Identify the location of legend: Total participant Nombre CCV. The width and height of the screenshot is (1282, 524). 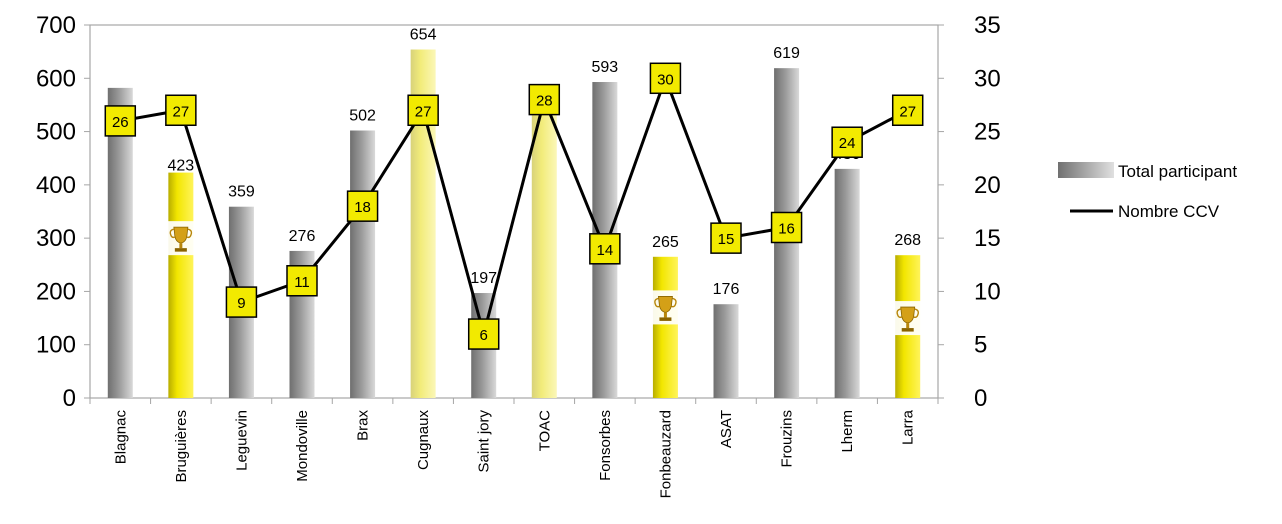
(1147, 191).